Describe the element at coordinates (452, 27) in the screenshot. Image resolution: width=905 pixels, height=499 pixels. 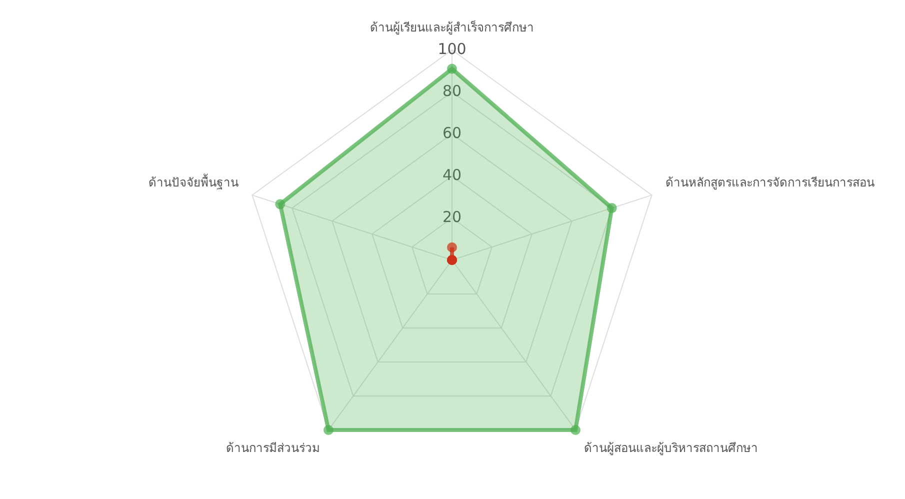
I see `spoke-label: ด้านผู้เรียนและผู้สำเร็จการศึกษา` at that location.